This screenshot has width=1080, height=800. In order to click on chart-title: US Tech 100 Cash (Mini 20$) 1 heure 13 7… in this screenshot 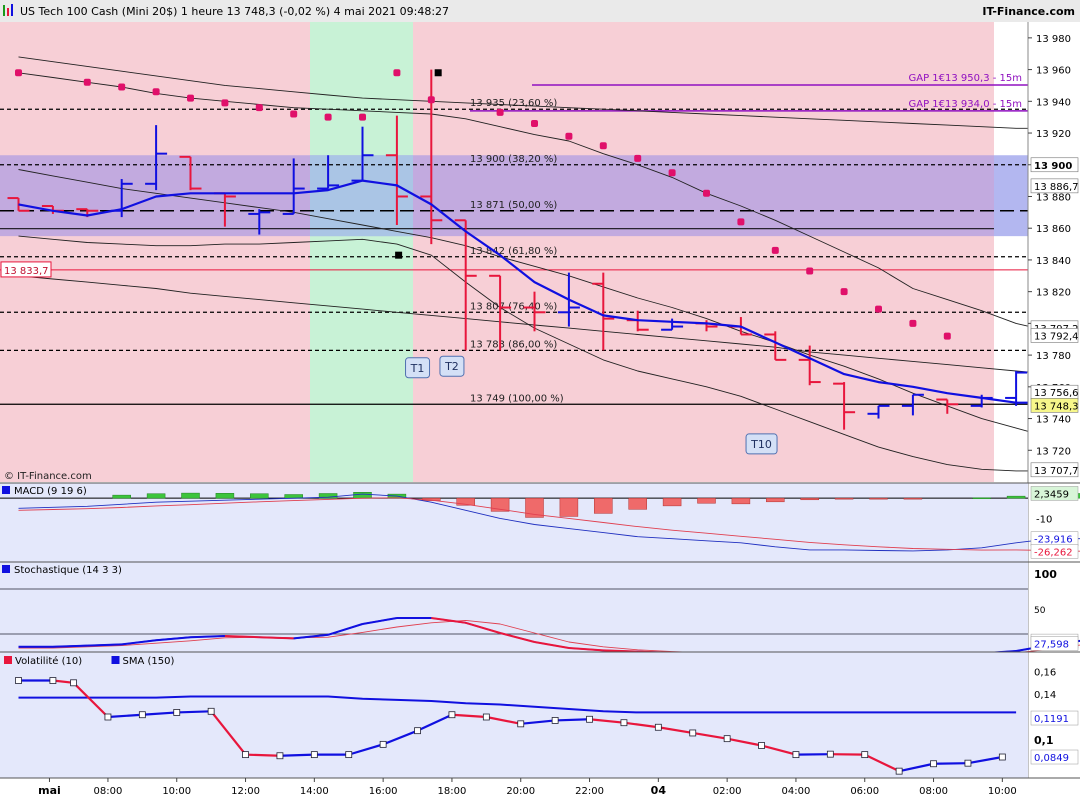, I will do `click(234, 11)`.